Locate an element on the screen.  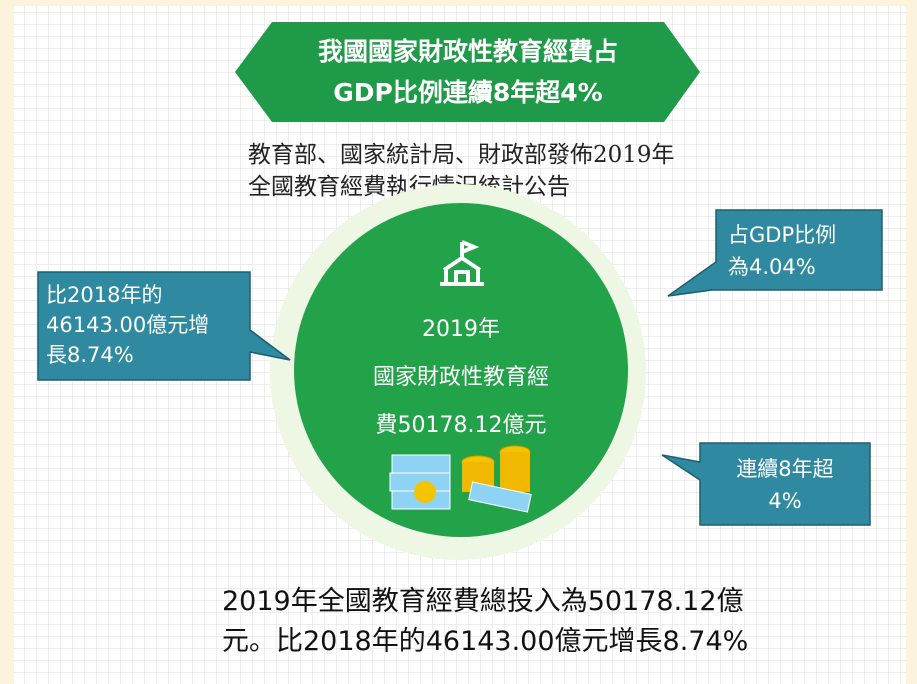
callout-text: 連續8年超 is located at coordinates (784, 469).